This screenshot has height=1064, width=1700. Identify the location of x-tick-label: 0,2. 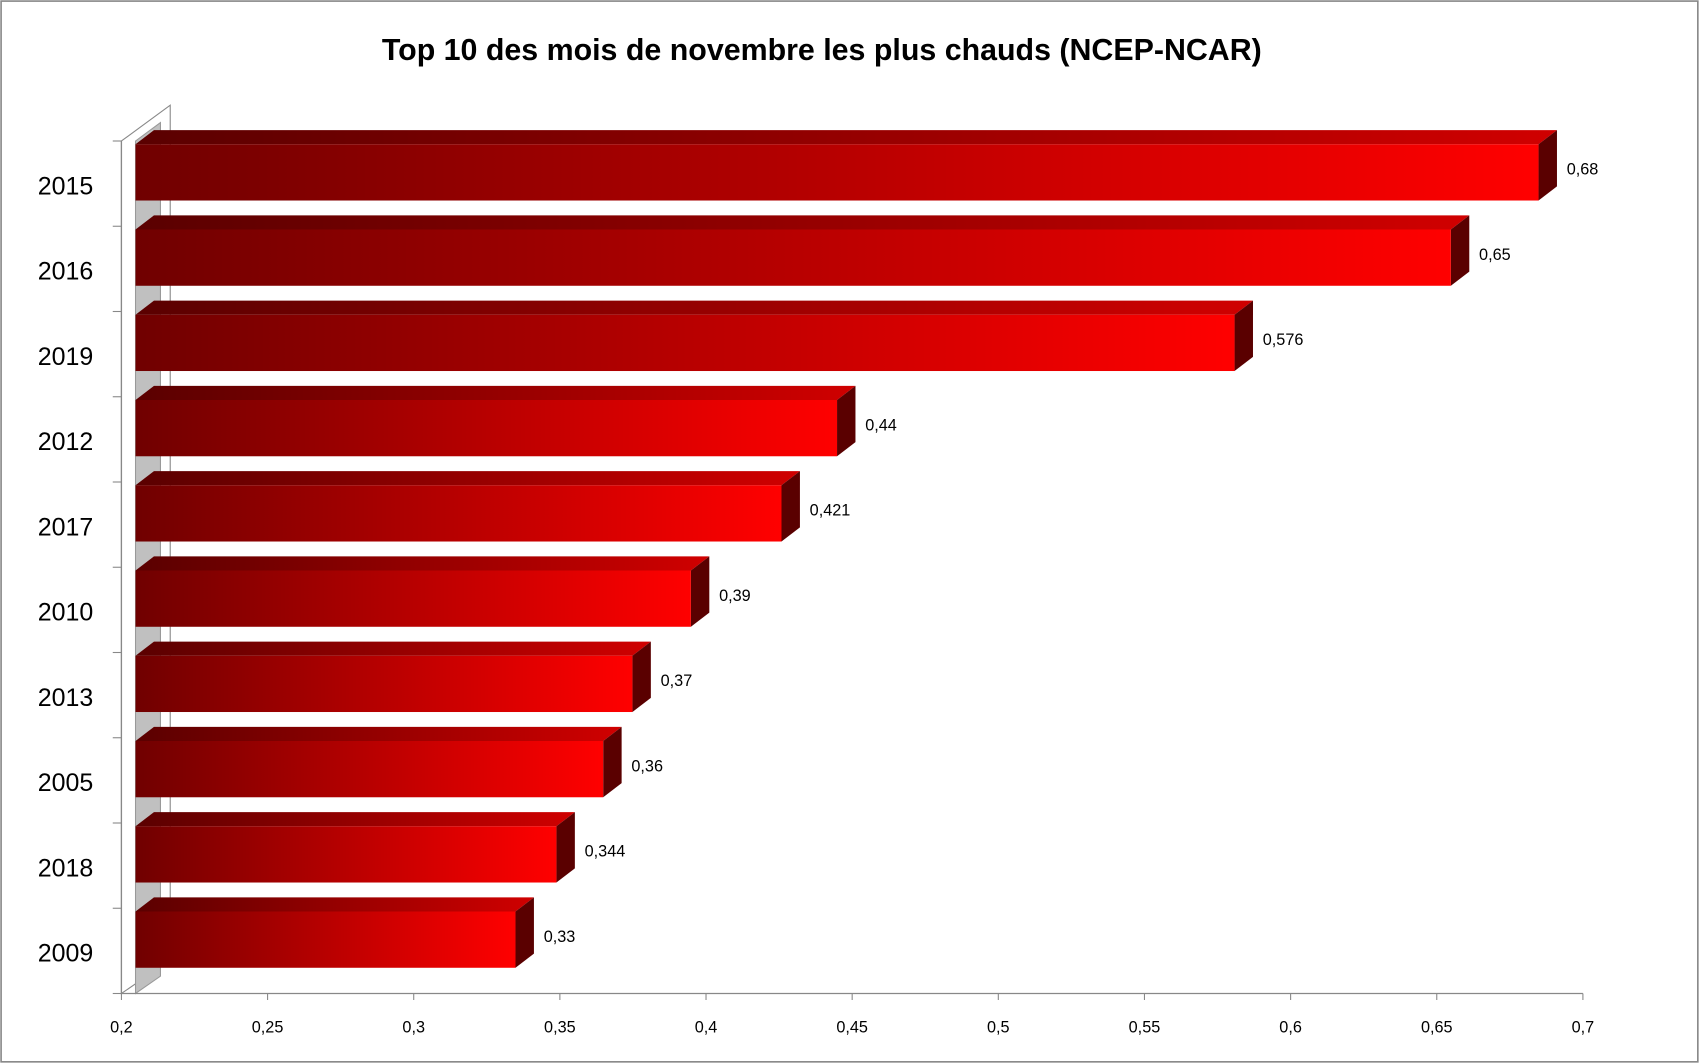
(121, 1028).